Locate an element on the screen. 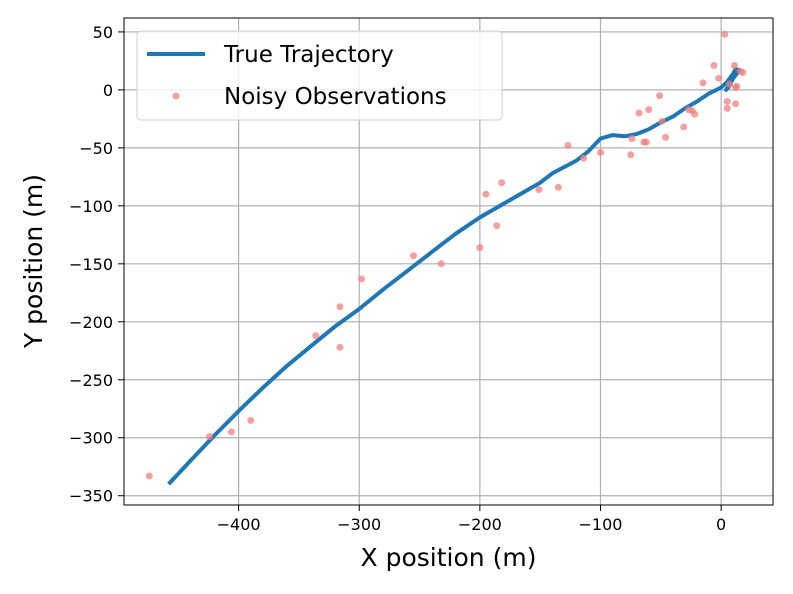 The image size is (793, 594). y-tick-label: −200 is located at coordinates (91, 322).